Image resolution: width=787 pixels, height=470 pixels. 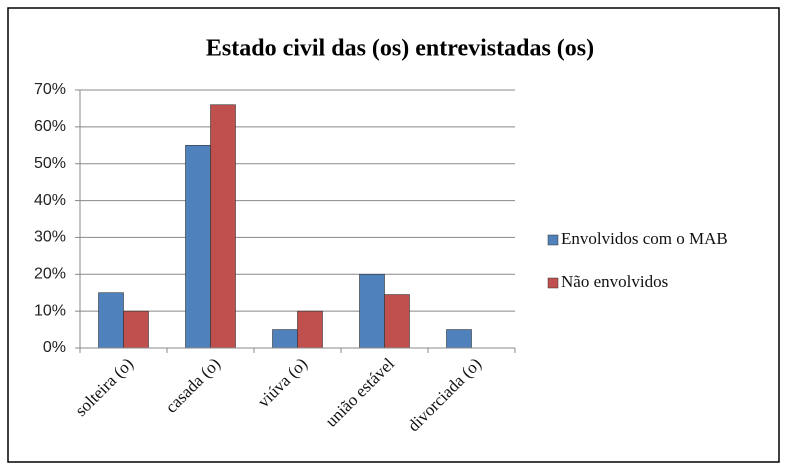 I want to click on legend-label: Envolvidos com o MAB, so click(x=644, y=238).